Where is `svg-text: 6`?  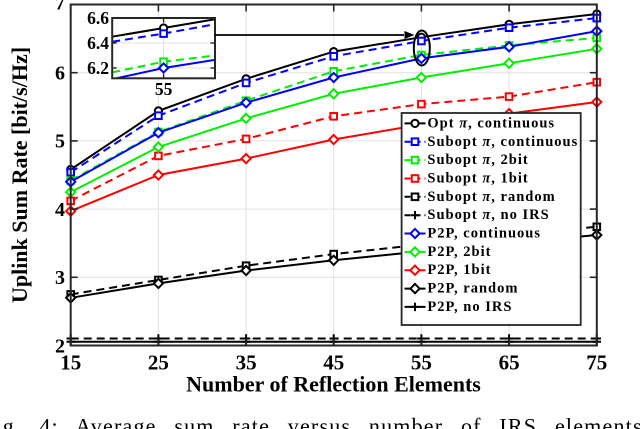
svg-text: 6 is located at coordinates (60, 74).